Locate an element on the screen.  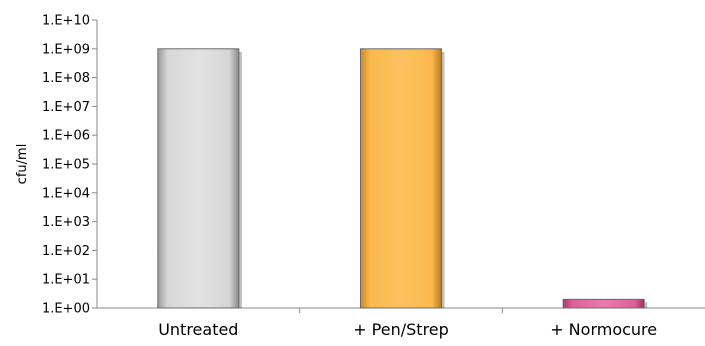
y-tick-label: 1.E+07 is located at coordinates (66, 107).